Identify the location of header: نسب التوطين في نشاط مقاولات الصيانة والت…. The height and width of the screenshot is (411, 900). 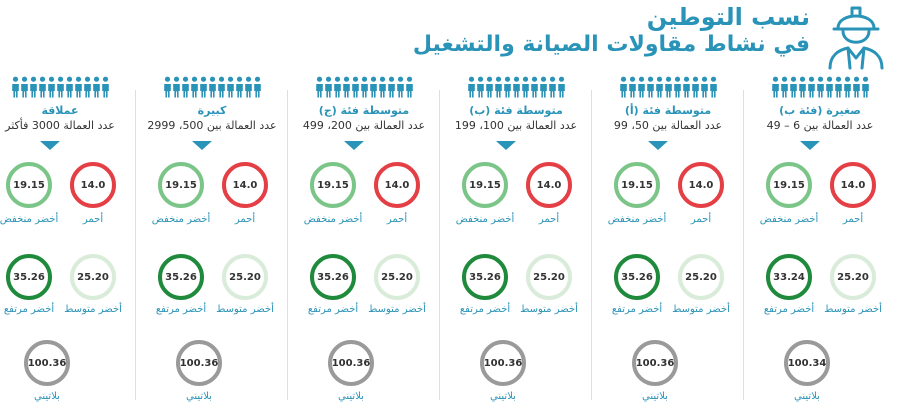
(650, 37).